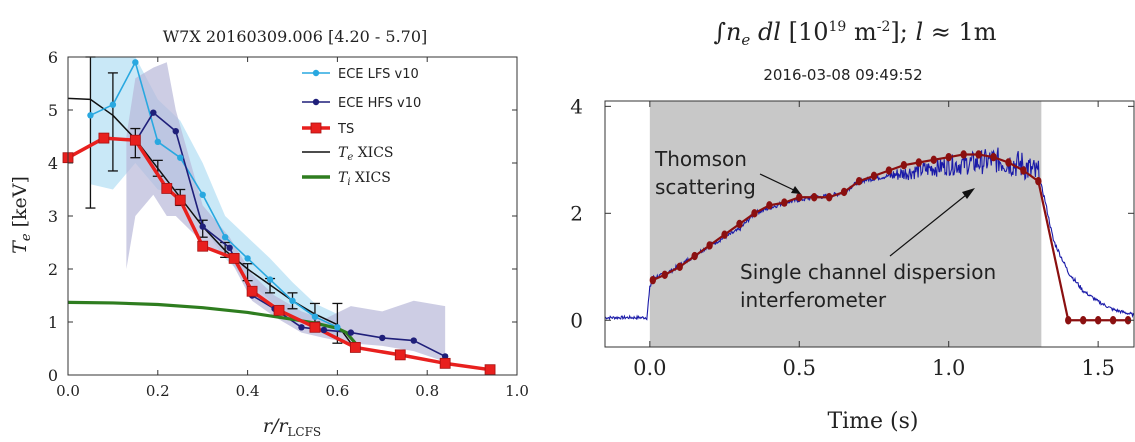 This screenshot has height=442, width=1135. I want to click on legend-label-te-xics: Te XICS, so click(366, 154).